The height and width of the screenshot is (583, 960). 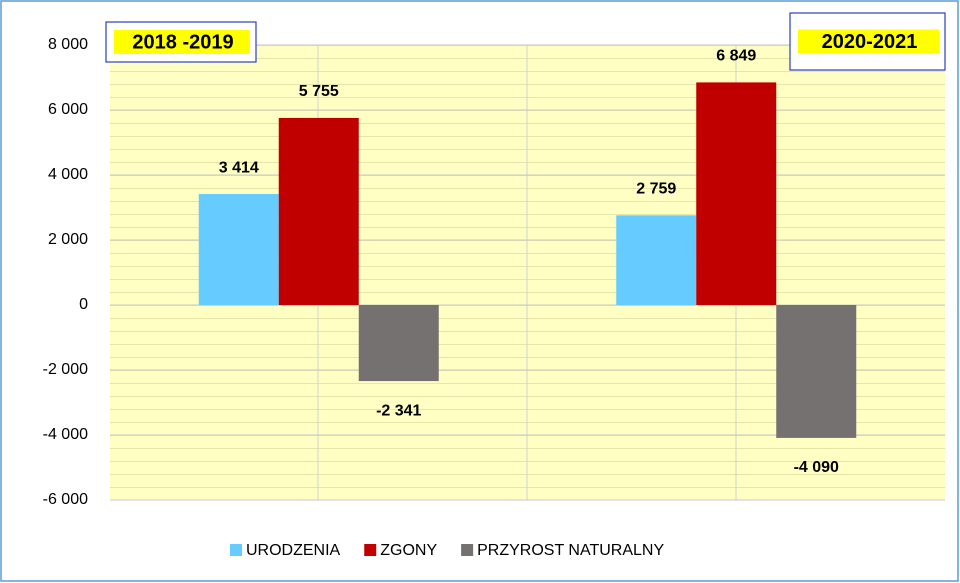 I want to click on y-tick-label: -2 000, so click(x=65, y=369).